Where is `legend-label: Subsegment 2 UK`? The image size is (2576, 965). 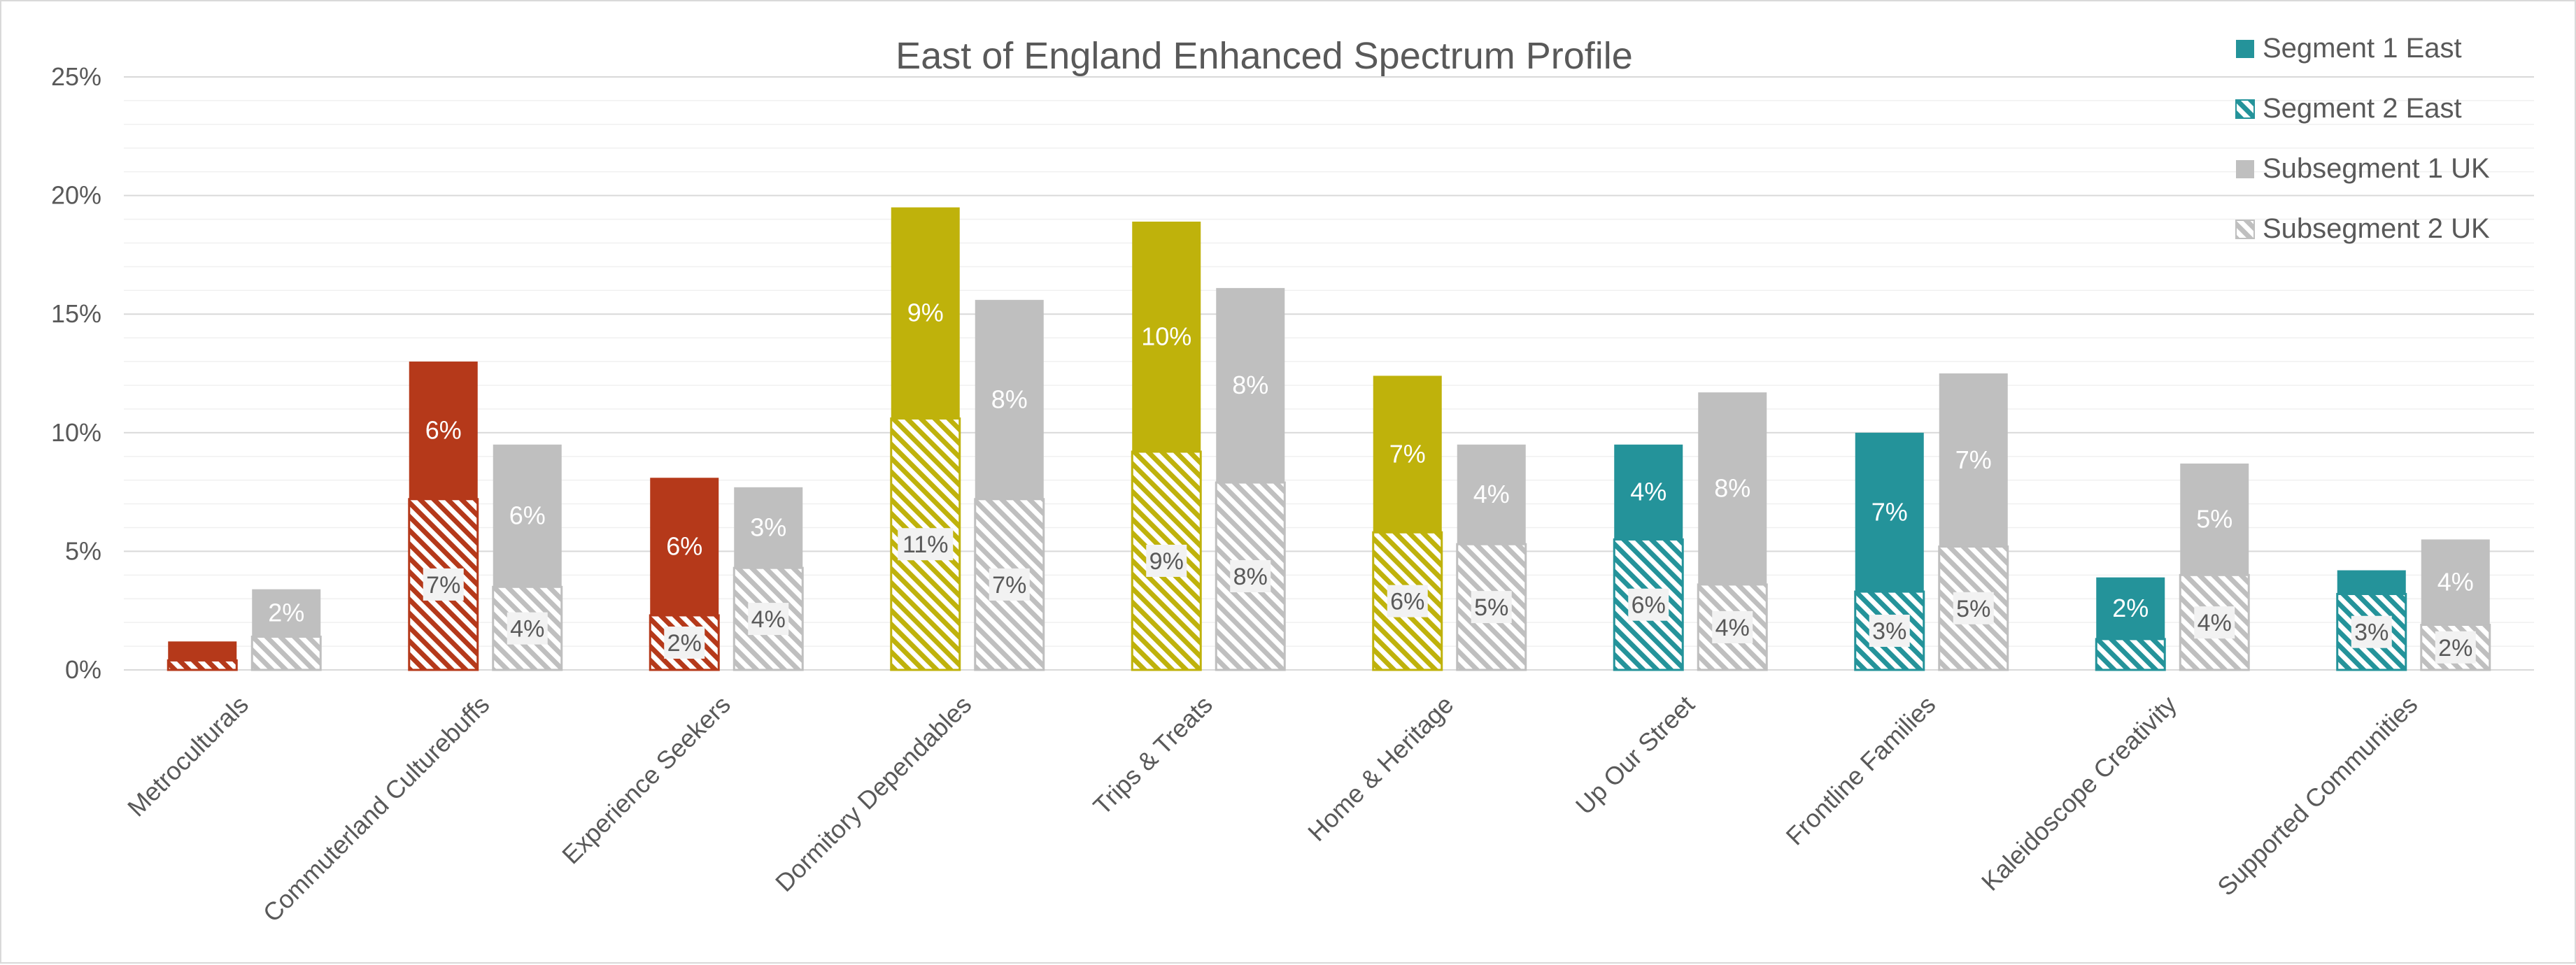
legend-label: Subsegment 2 UK is located at coordinates (2376, 228).